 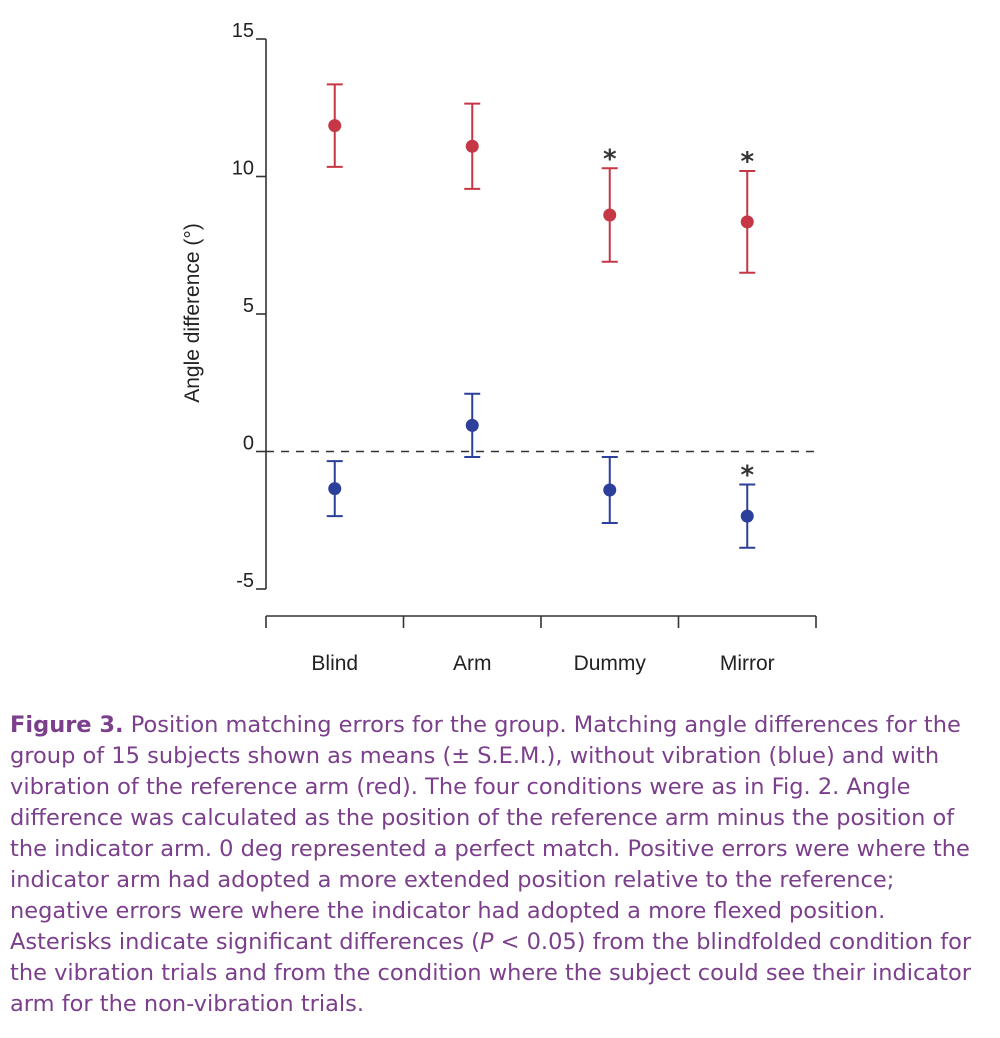 What do you see at coordinates (243, 31) in the screenshot?
I see `y-tick-label: 15` at bounding box center [243, 31].